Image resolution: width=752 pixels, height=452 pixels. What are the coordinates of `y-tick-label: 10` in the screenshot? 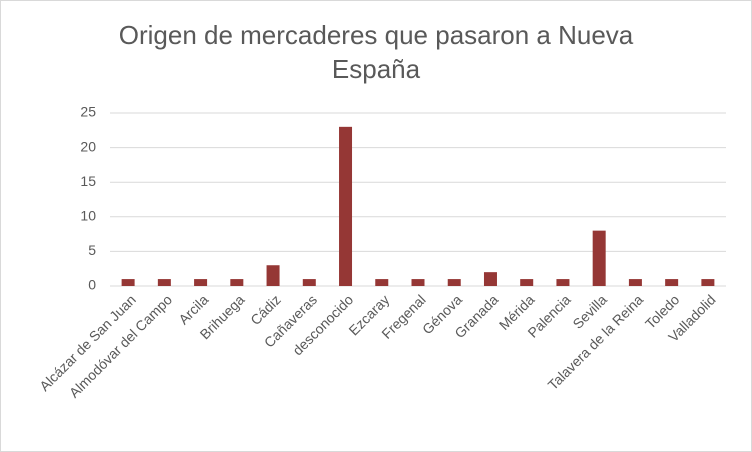 It's located at (88, 216).